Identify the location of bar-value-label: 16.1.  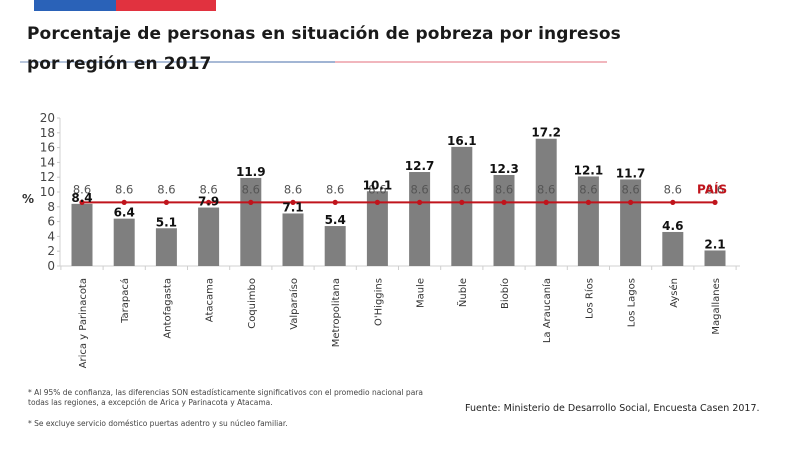
(462, 141).